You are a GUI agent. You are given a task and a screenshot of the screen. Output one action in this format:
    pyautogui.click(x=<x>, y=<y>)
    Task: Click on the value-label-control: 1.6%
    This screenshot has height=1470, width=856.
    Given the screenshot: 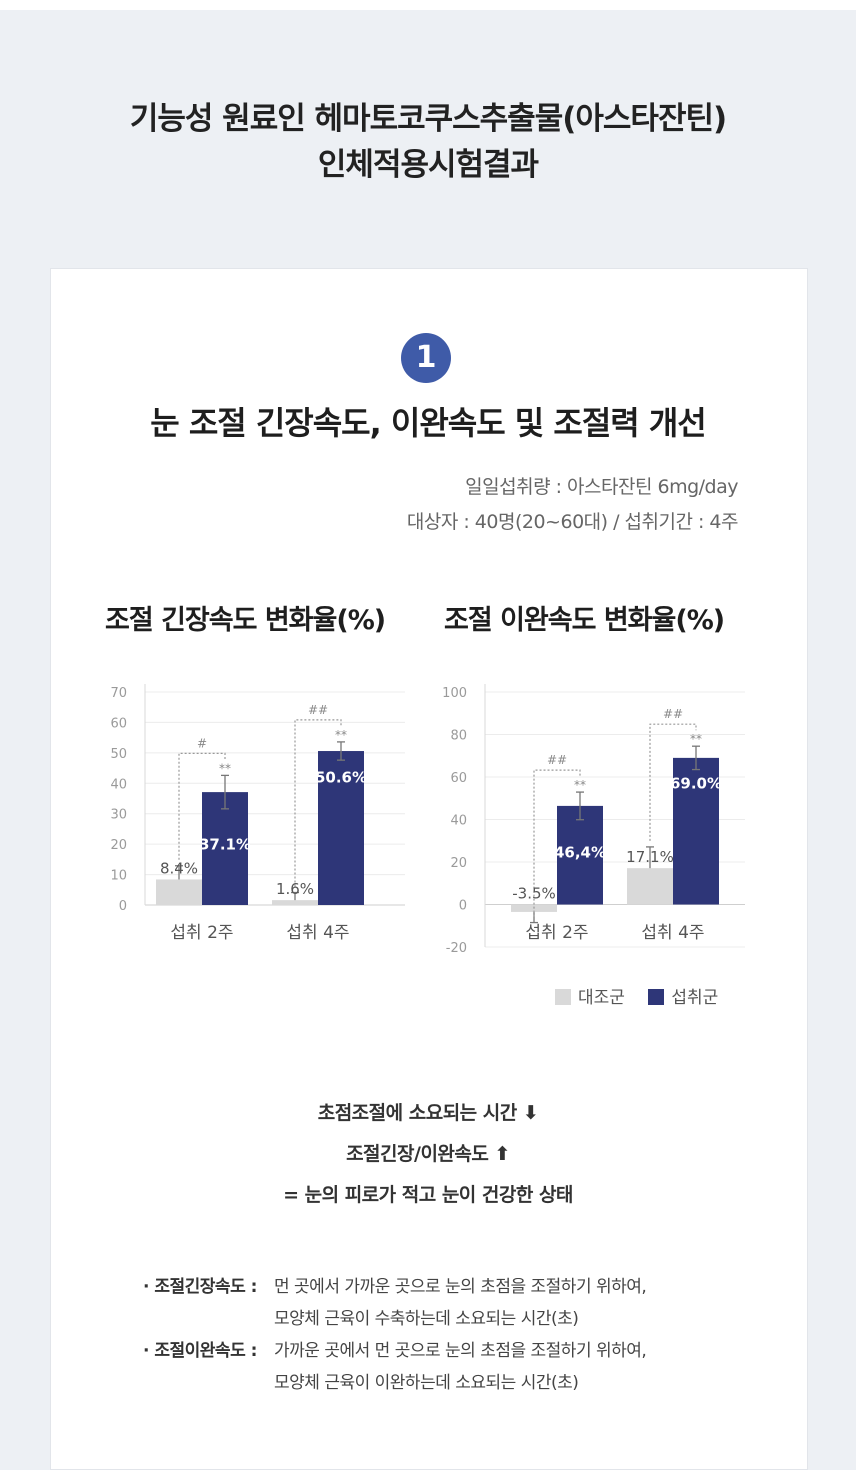 What is the action you would take?
    pyautogui.click(x=295, y=889)
    